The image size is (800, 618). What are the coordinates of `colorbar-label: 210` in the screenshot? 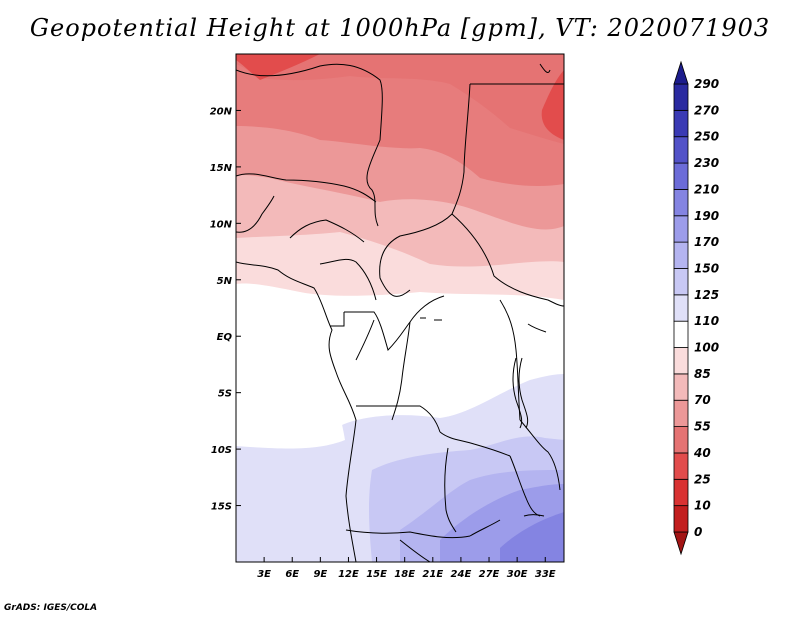 It's located at (706, 189).